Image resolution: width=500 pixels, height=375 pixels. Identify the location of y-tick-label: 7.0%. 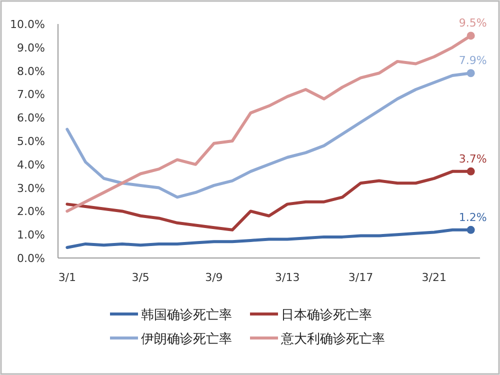
(31, 95).